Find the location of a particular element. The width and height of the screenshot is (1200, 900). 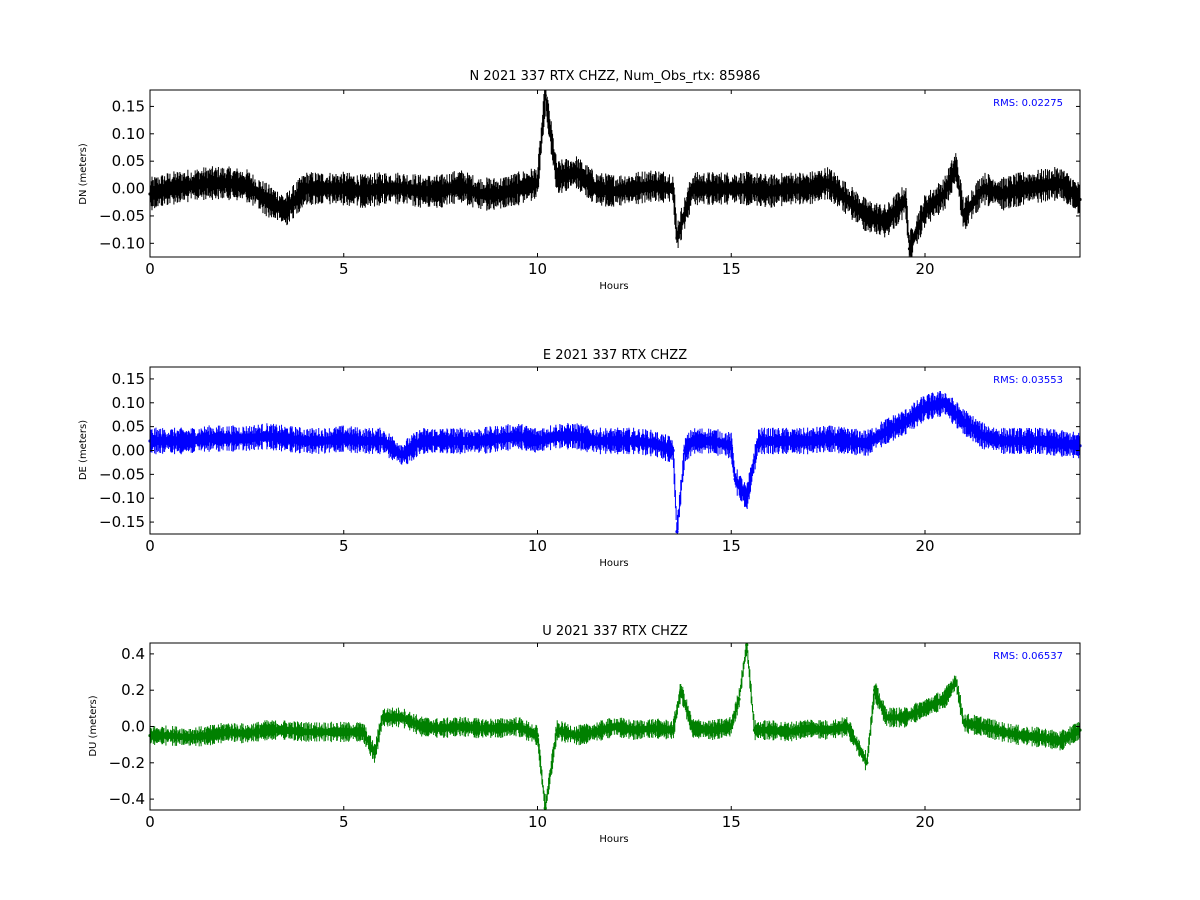

north-ytick-label: 0.00 is located at coordinates (128, 189).